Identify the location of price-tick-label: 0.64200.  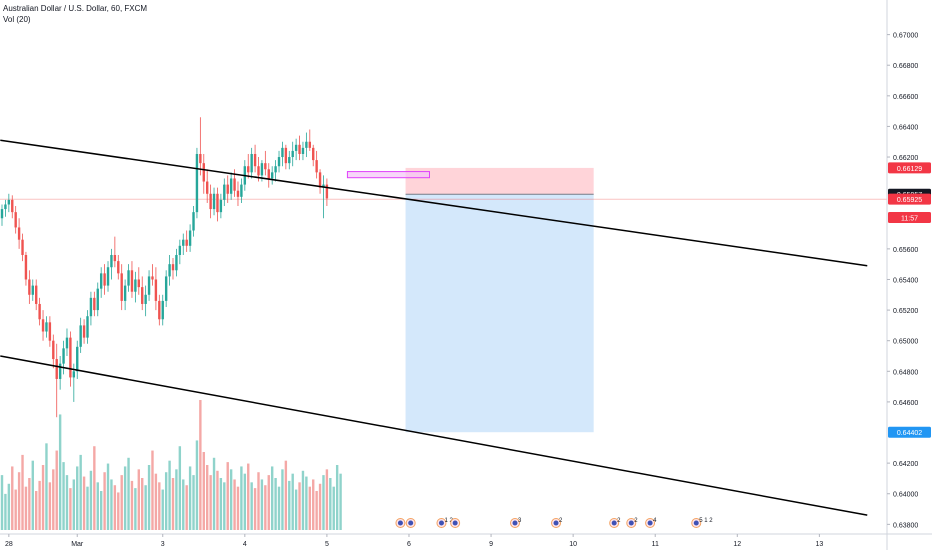
(905, 464).